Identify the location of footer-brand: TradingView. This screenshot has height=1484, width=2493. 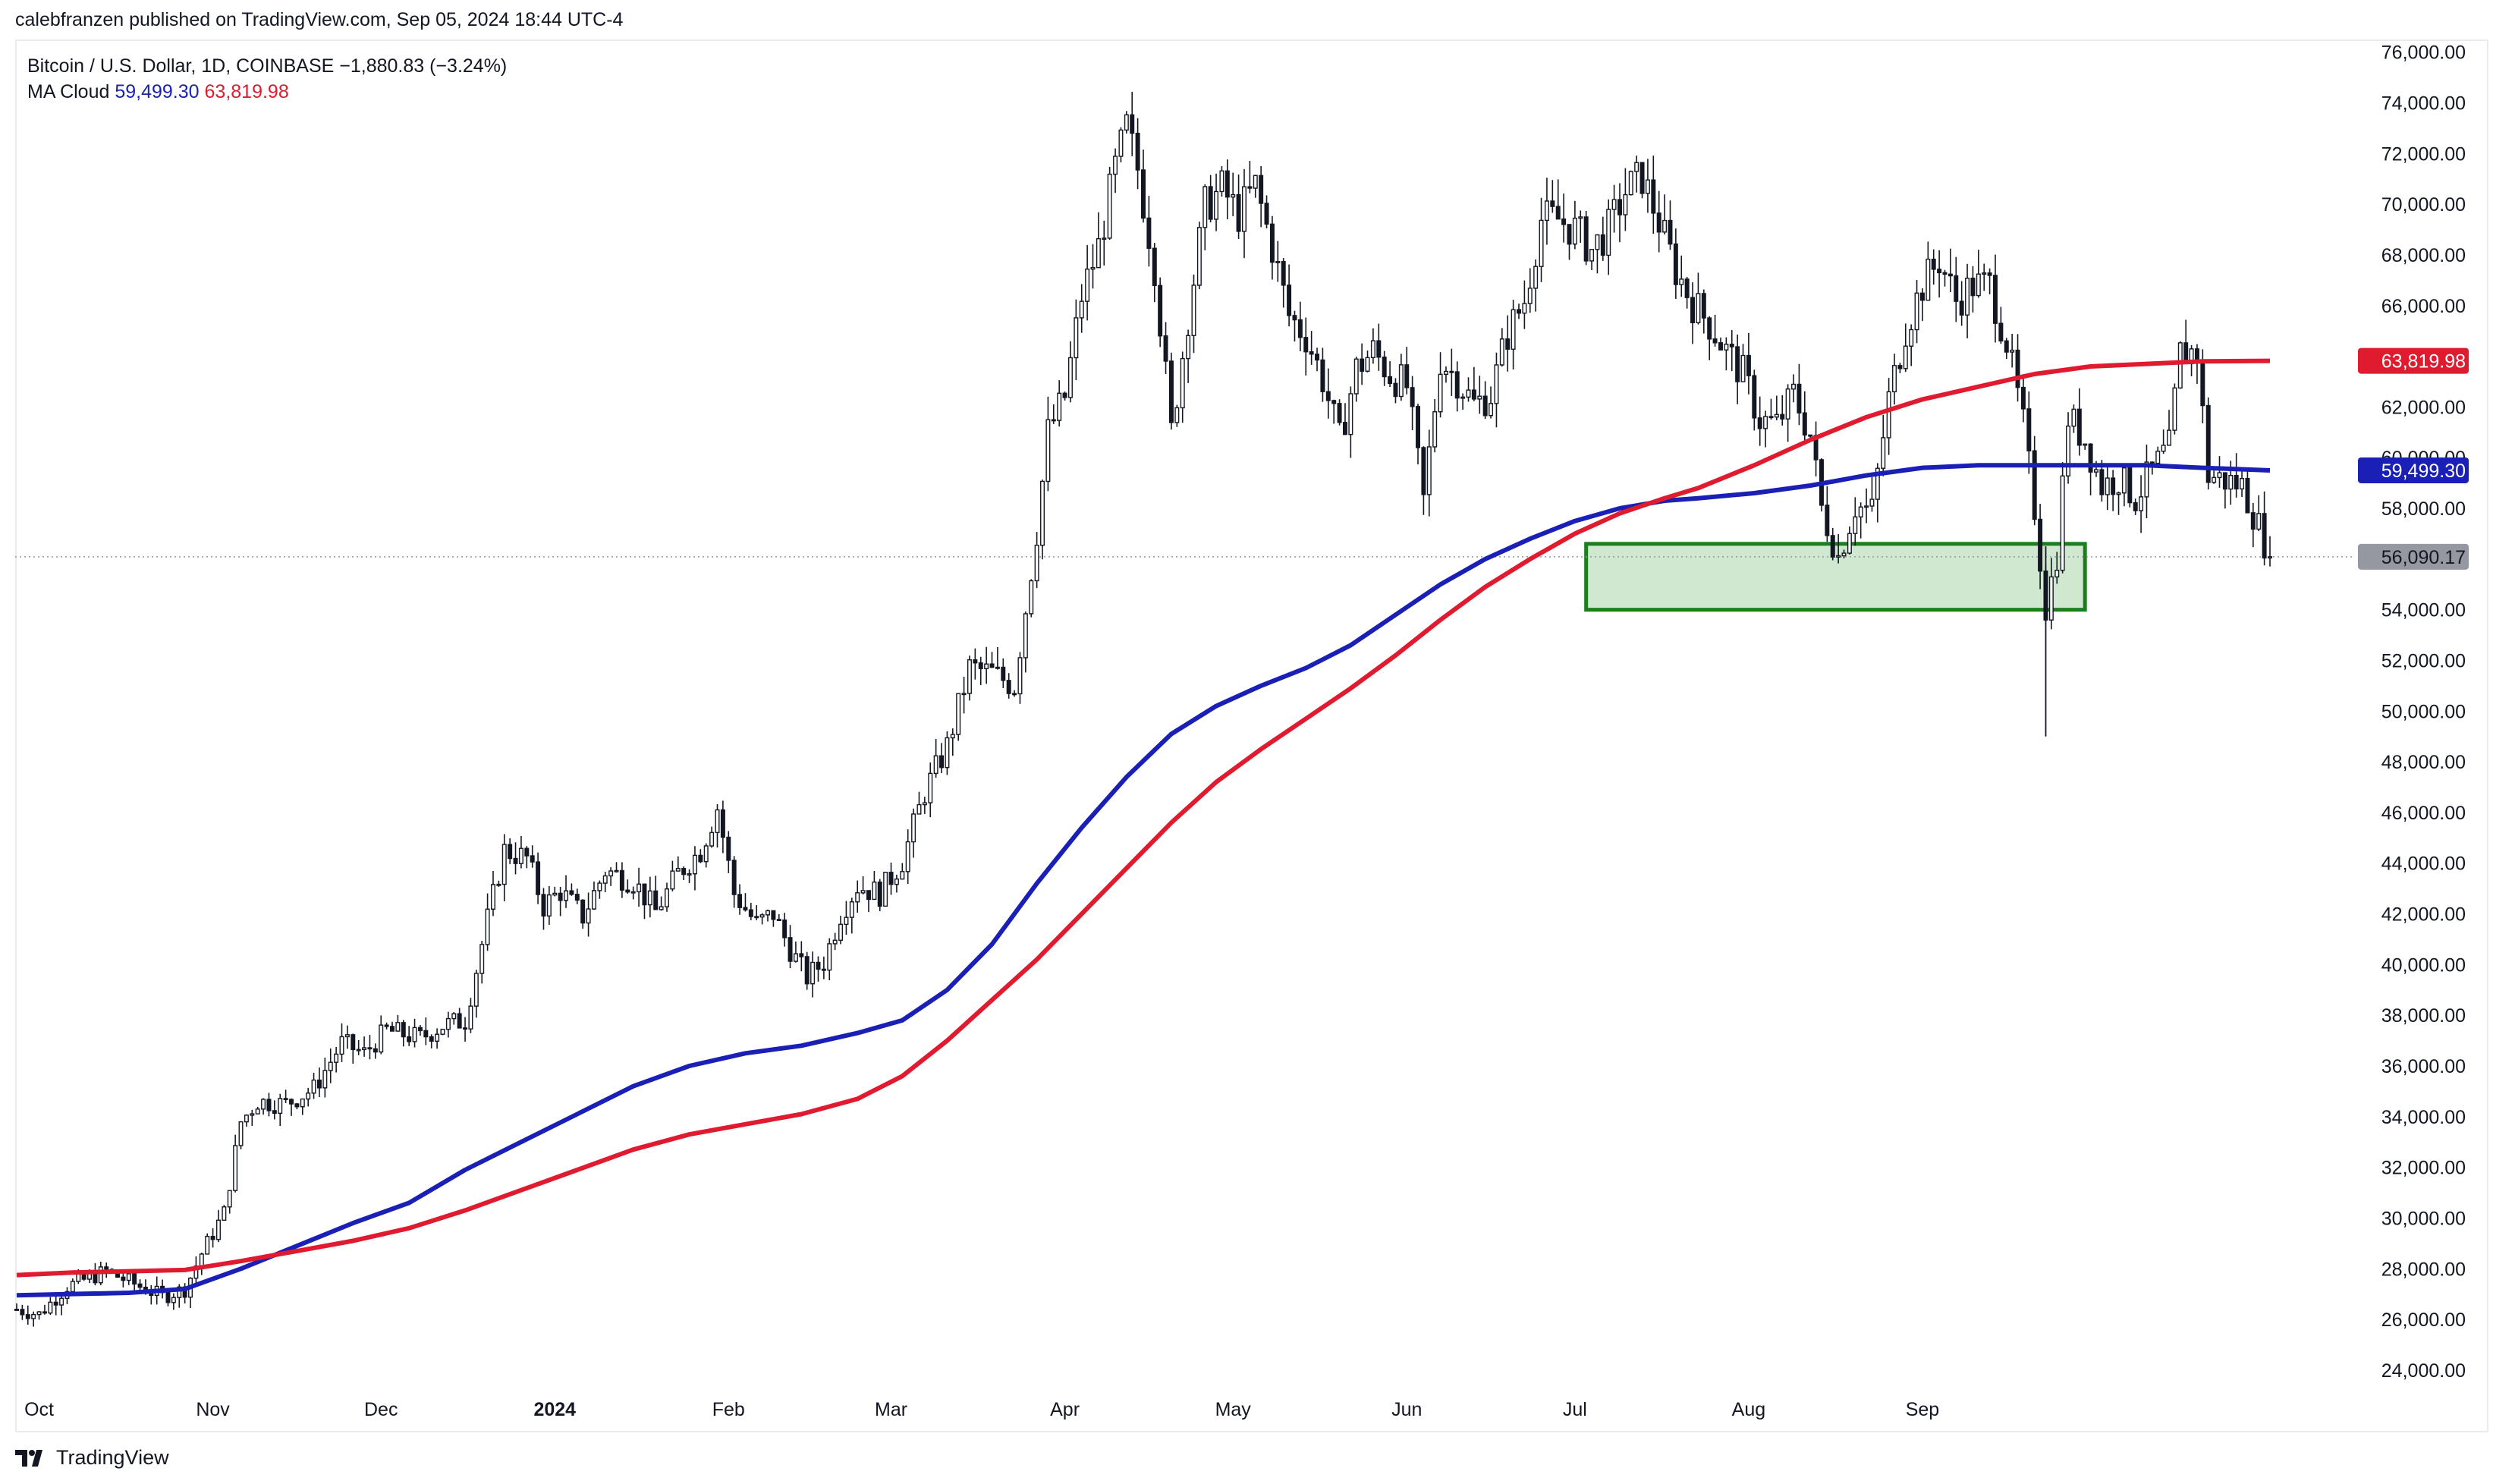
(92, 1458).